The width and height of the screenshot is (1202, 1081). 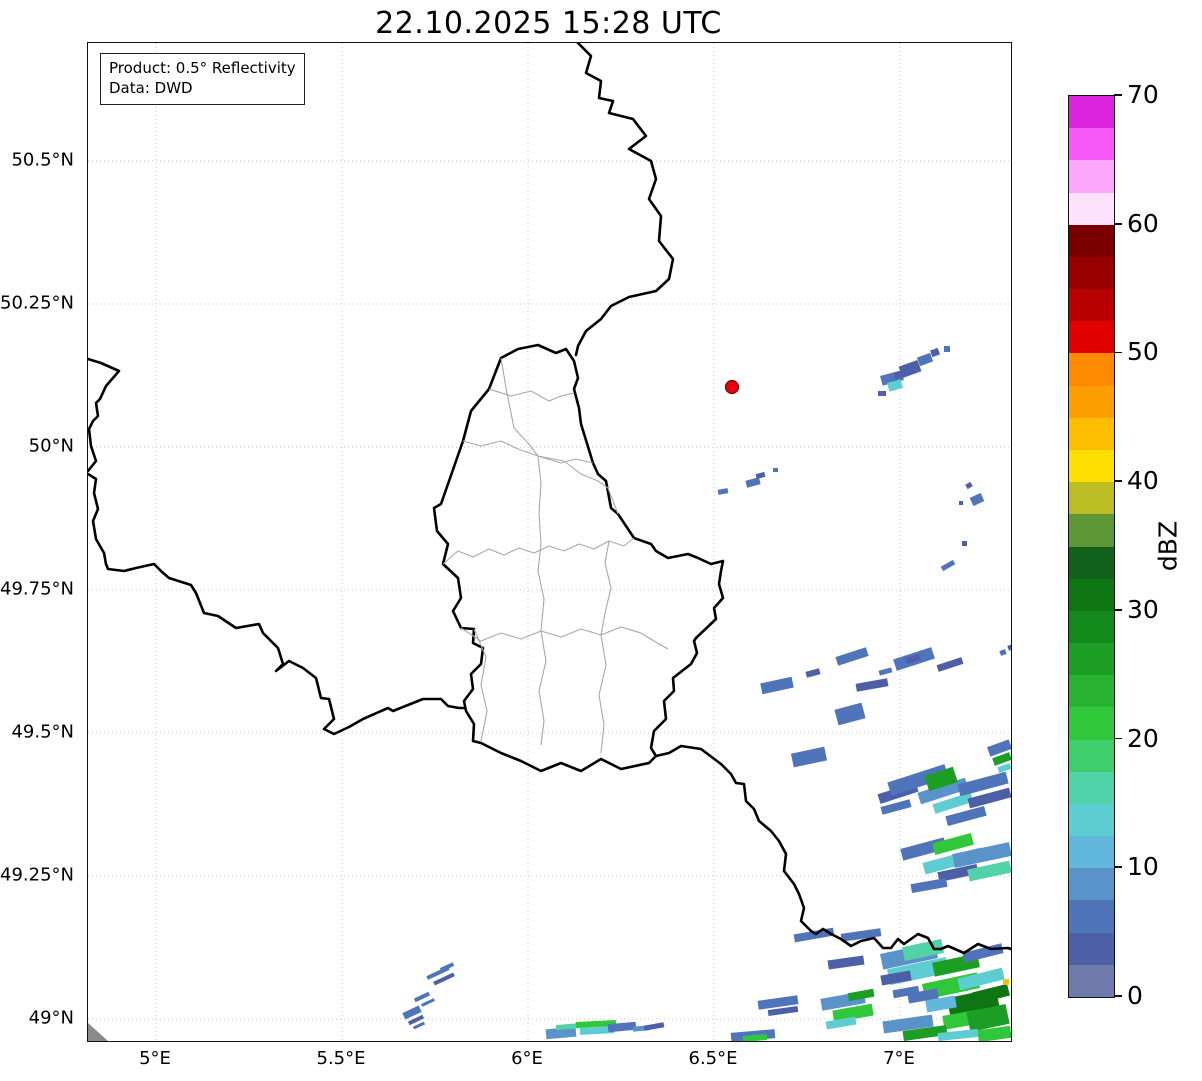 What do you see at coordinates (37, 303) in the screenshot?
I see `latitude-tick-label: 50.25°N` at bounding box center [37, 303].